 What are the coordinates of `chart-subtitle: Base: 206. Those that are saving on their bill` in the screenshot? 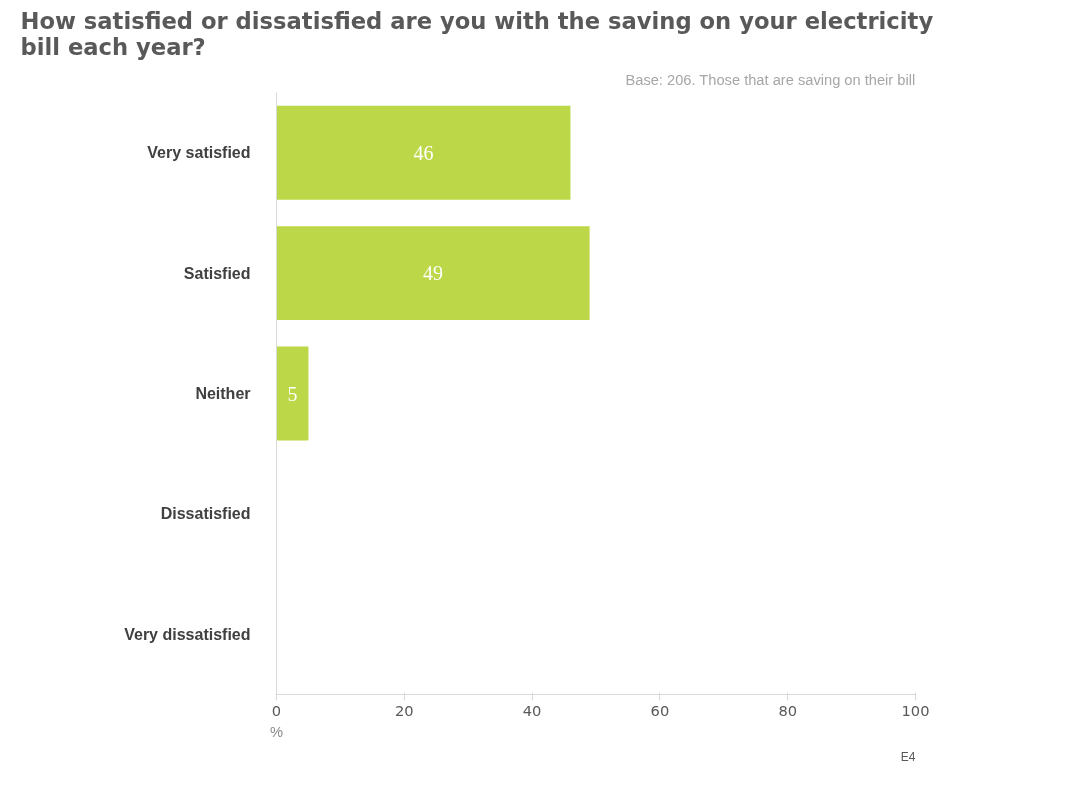 It's located at (770, 79).